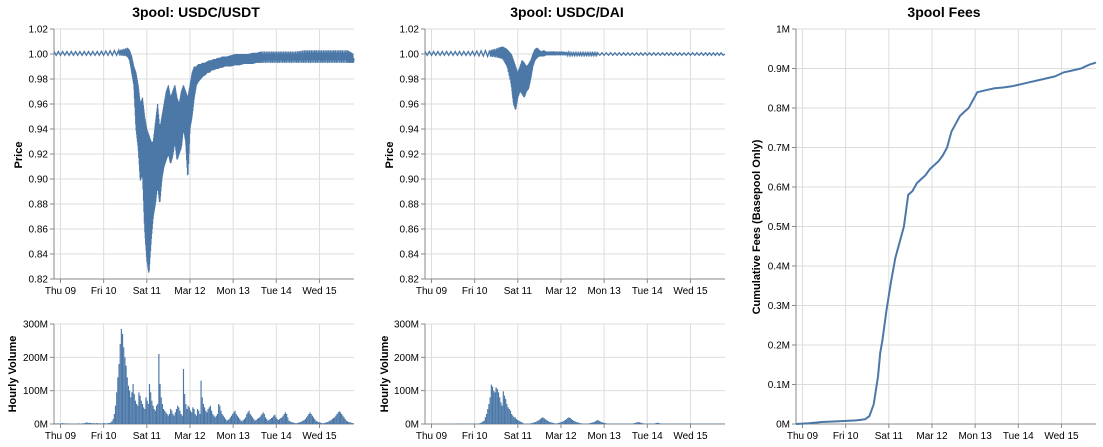  What do you see at coordinates (410, 180) in the screenshot?
I see `y-tick-label: 0.90` at bounding box center [410, 180].